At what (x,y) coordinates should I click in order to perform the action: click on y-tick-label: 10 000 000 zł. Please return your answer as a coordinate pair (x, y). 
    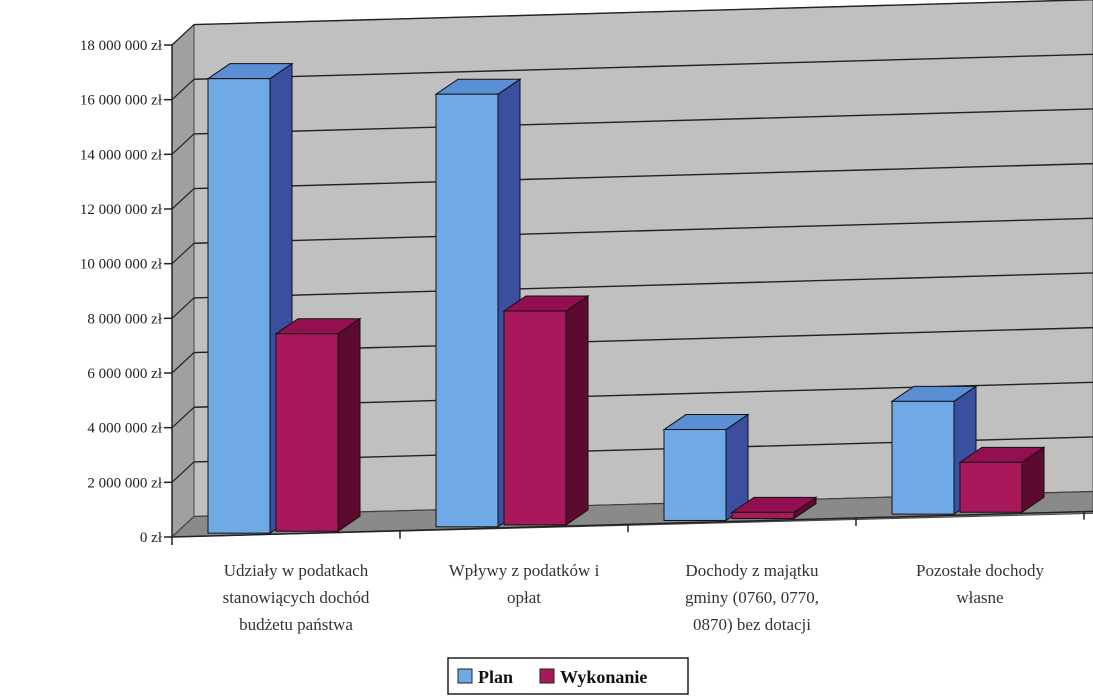
    Looking at the image, I should click on (121, 265).